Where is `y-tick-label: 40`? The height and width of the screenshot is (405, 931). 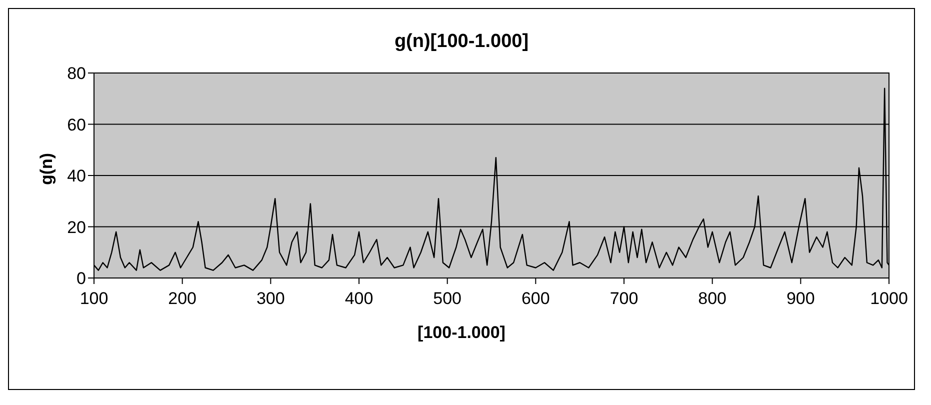 y-tick-label: 40 is located at coordinates (76, 176).